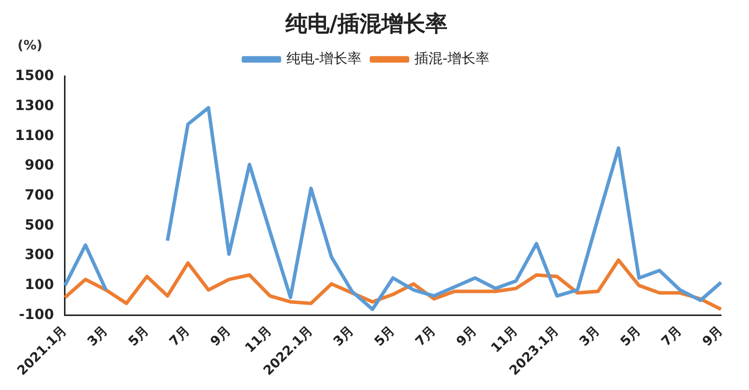 The image size is (749, 390). Describe the element at coordinates (39, 195) in the screenshot. I see `y-tick-label: 700` at that location.